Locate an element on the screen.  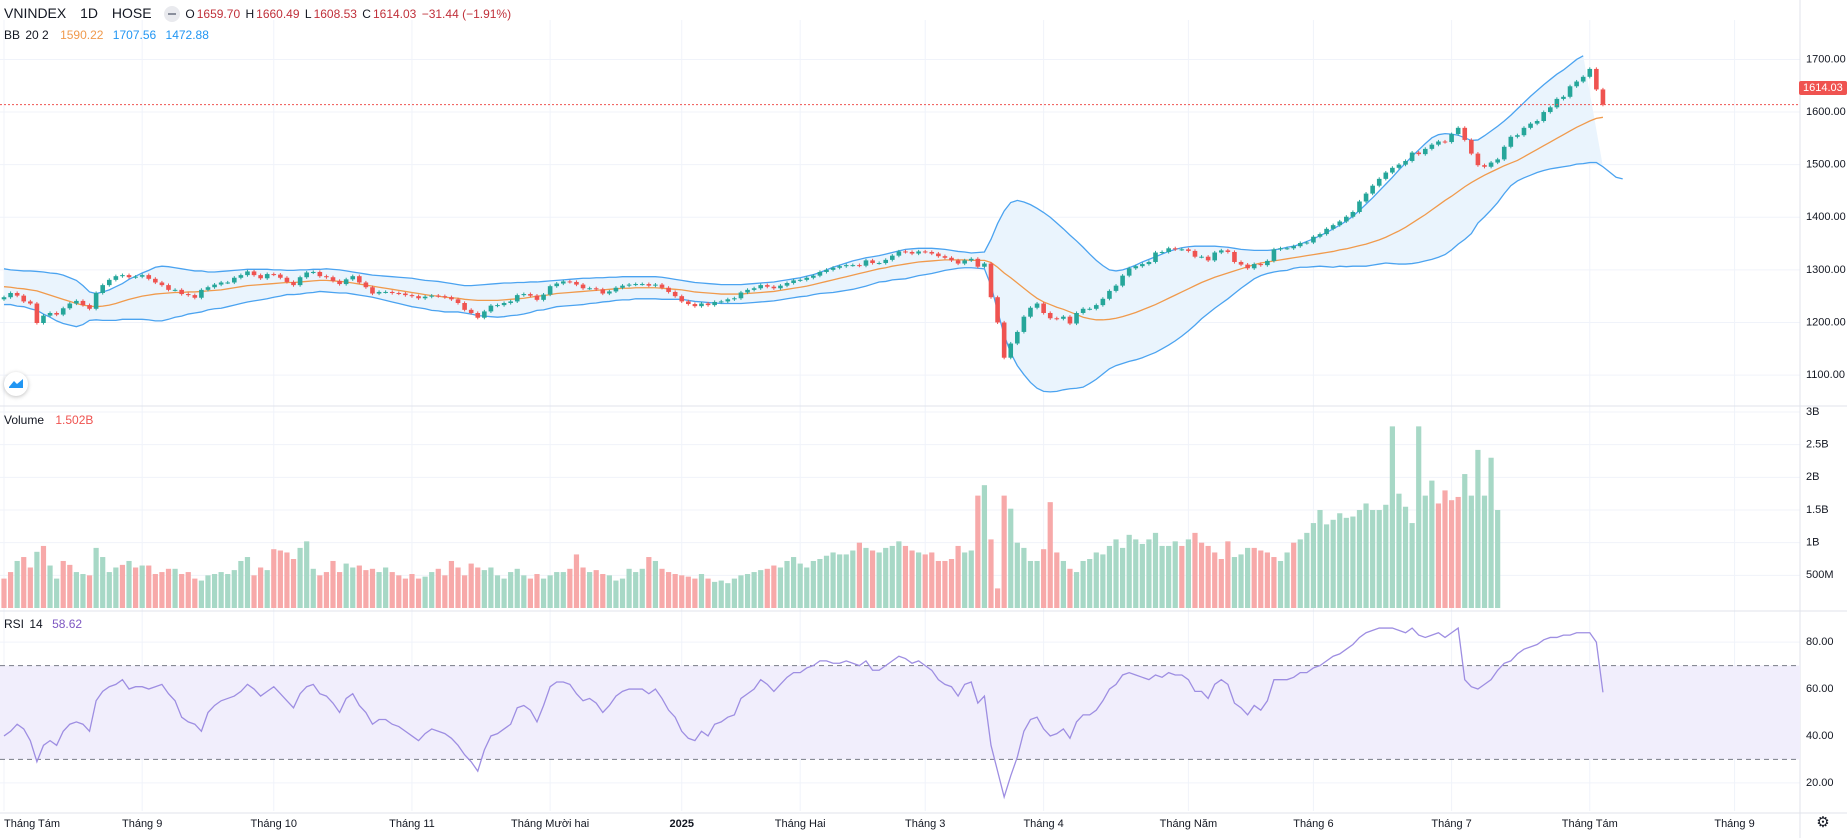
price-tick-label: 1200.00 is located at coordinates (1826, 322).